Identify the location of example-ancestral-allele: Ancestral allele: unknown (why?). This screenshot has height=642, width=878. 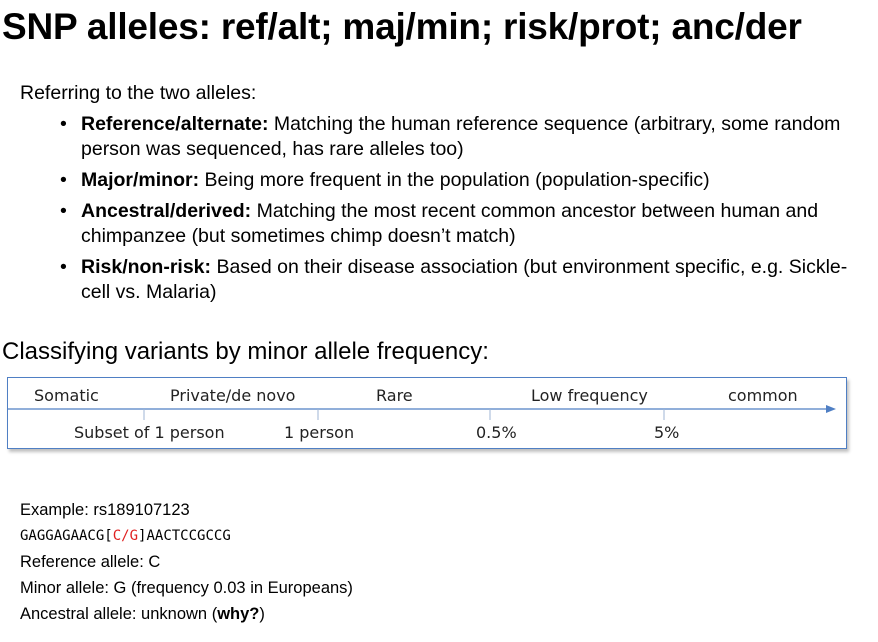
(186, 614).